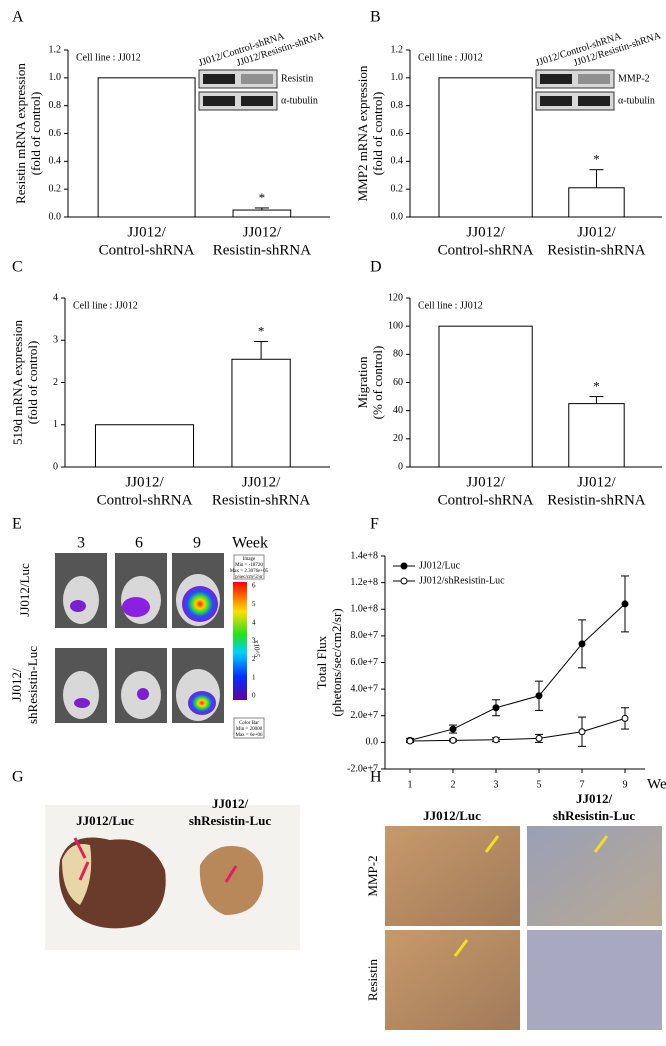  I want to click on y-tick-label: 120, so click(395, 297).